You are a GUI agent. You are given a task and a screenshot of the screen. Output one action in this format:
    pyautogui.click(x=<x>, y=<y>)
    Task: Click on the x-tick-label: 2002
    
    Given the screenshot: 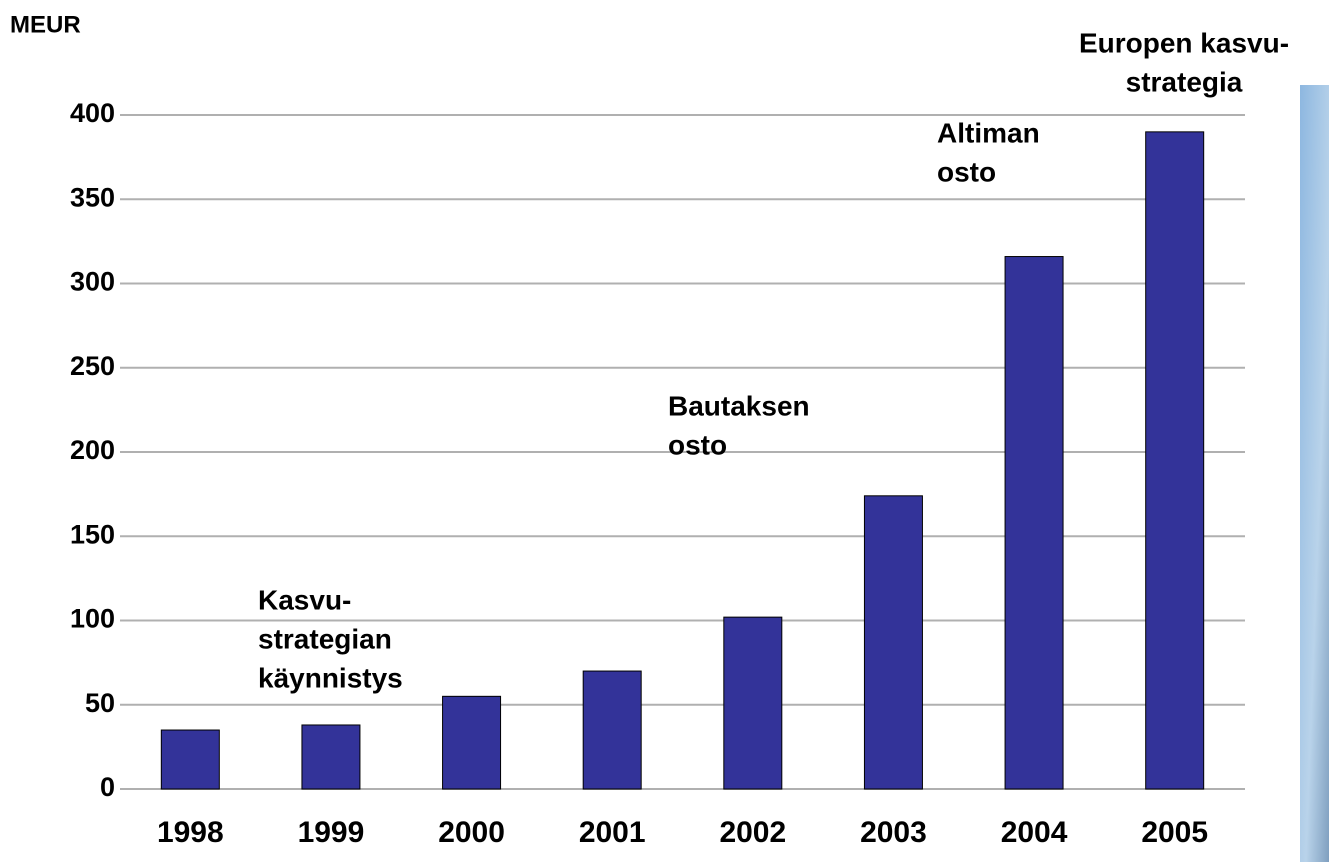 What is the action you would take?
    pyautogui.click(x=752, y=832)
    